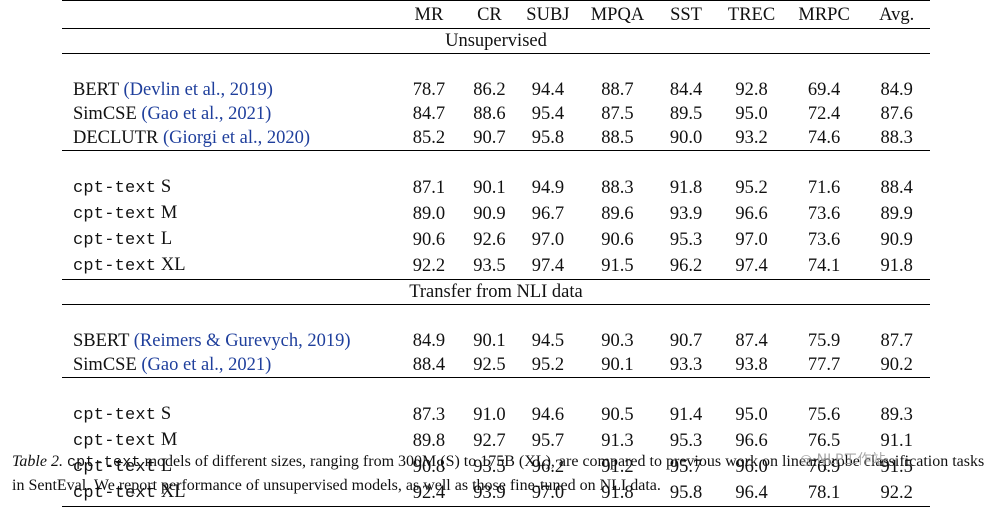 The width and height of the screenshot is (991, 507). I want to click on score-cell: 96.0, so click(751, 467).